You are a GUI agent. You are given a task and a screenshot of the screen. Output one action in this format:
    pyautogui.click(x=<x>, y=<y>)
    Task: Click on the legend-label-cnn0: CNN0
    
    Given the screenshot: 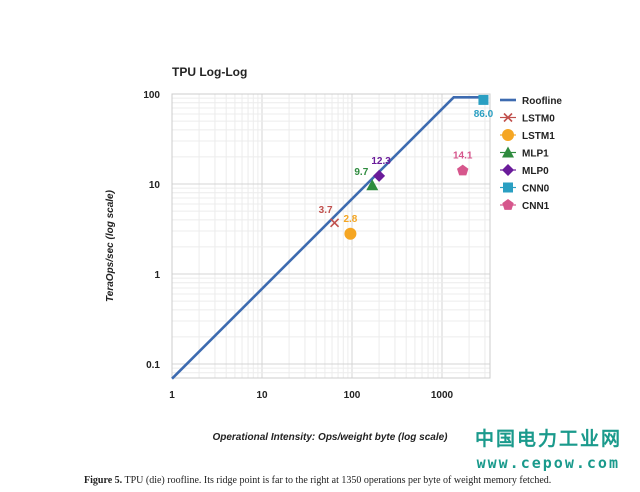 What is the action you would take?
    pyautogui.click(x=536, y=189)
    